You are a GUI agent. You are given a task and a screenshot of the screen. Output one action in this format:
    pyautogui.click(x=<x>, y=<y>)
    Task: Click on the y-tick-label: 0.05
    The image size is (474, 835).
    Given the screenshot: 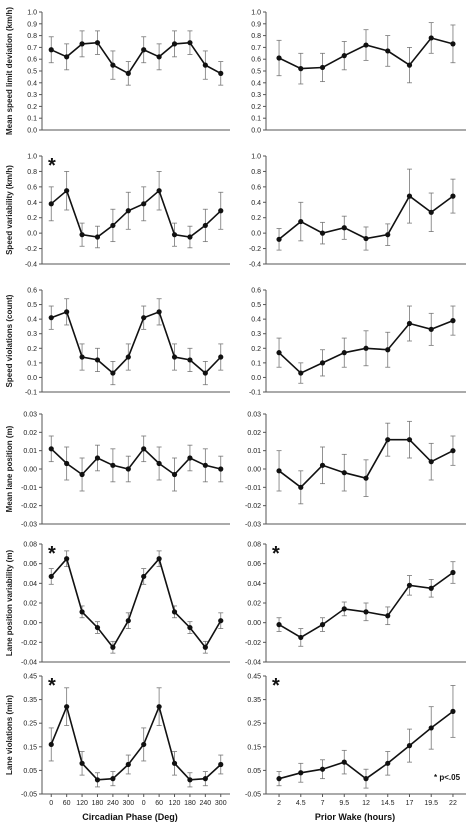 What is the action you would take?
    pyautogui.click(x=254, y=771)
    